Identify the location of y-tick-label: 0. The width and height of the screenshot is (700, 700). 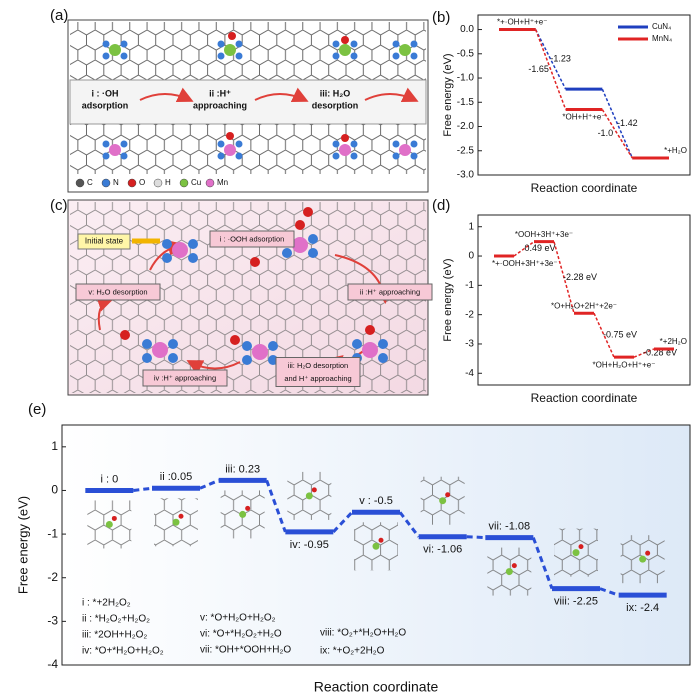
(54, 490).